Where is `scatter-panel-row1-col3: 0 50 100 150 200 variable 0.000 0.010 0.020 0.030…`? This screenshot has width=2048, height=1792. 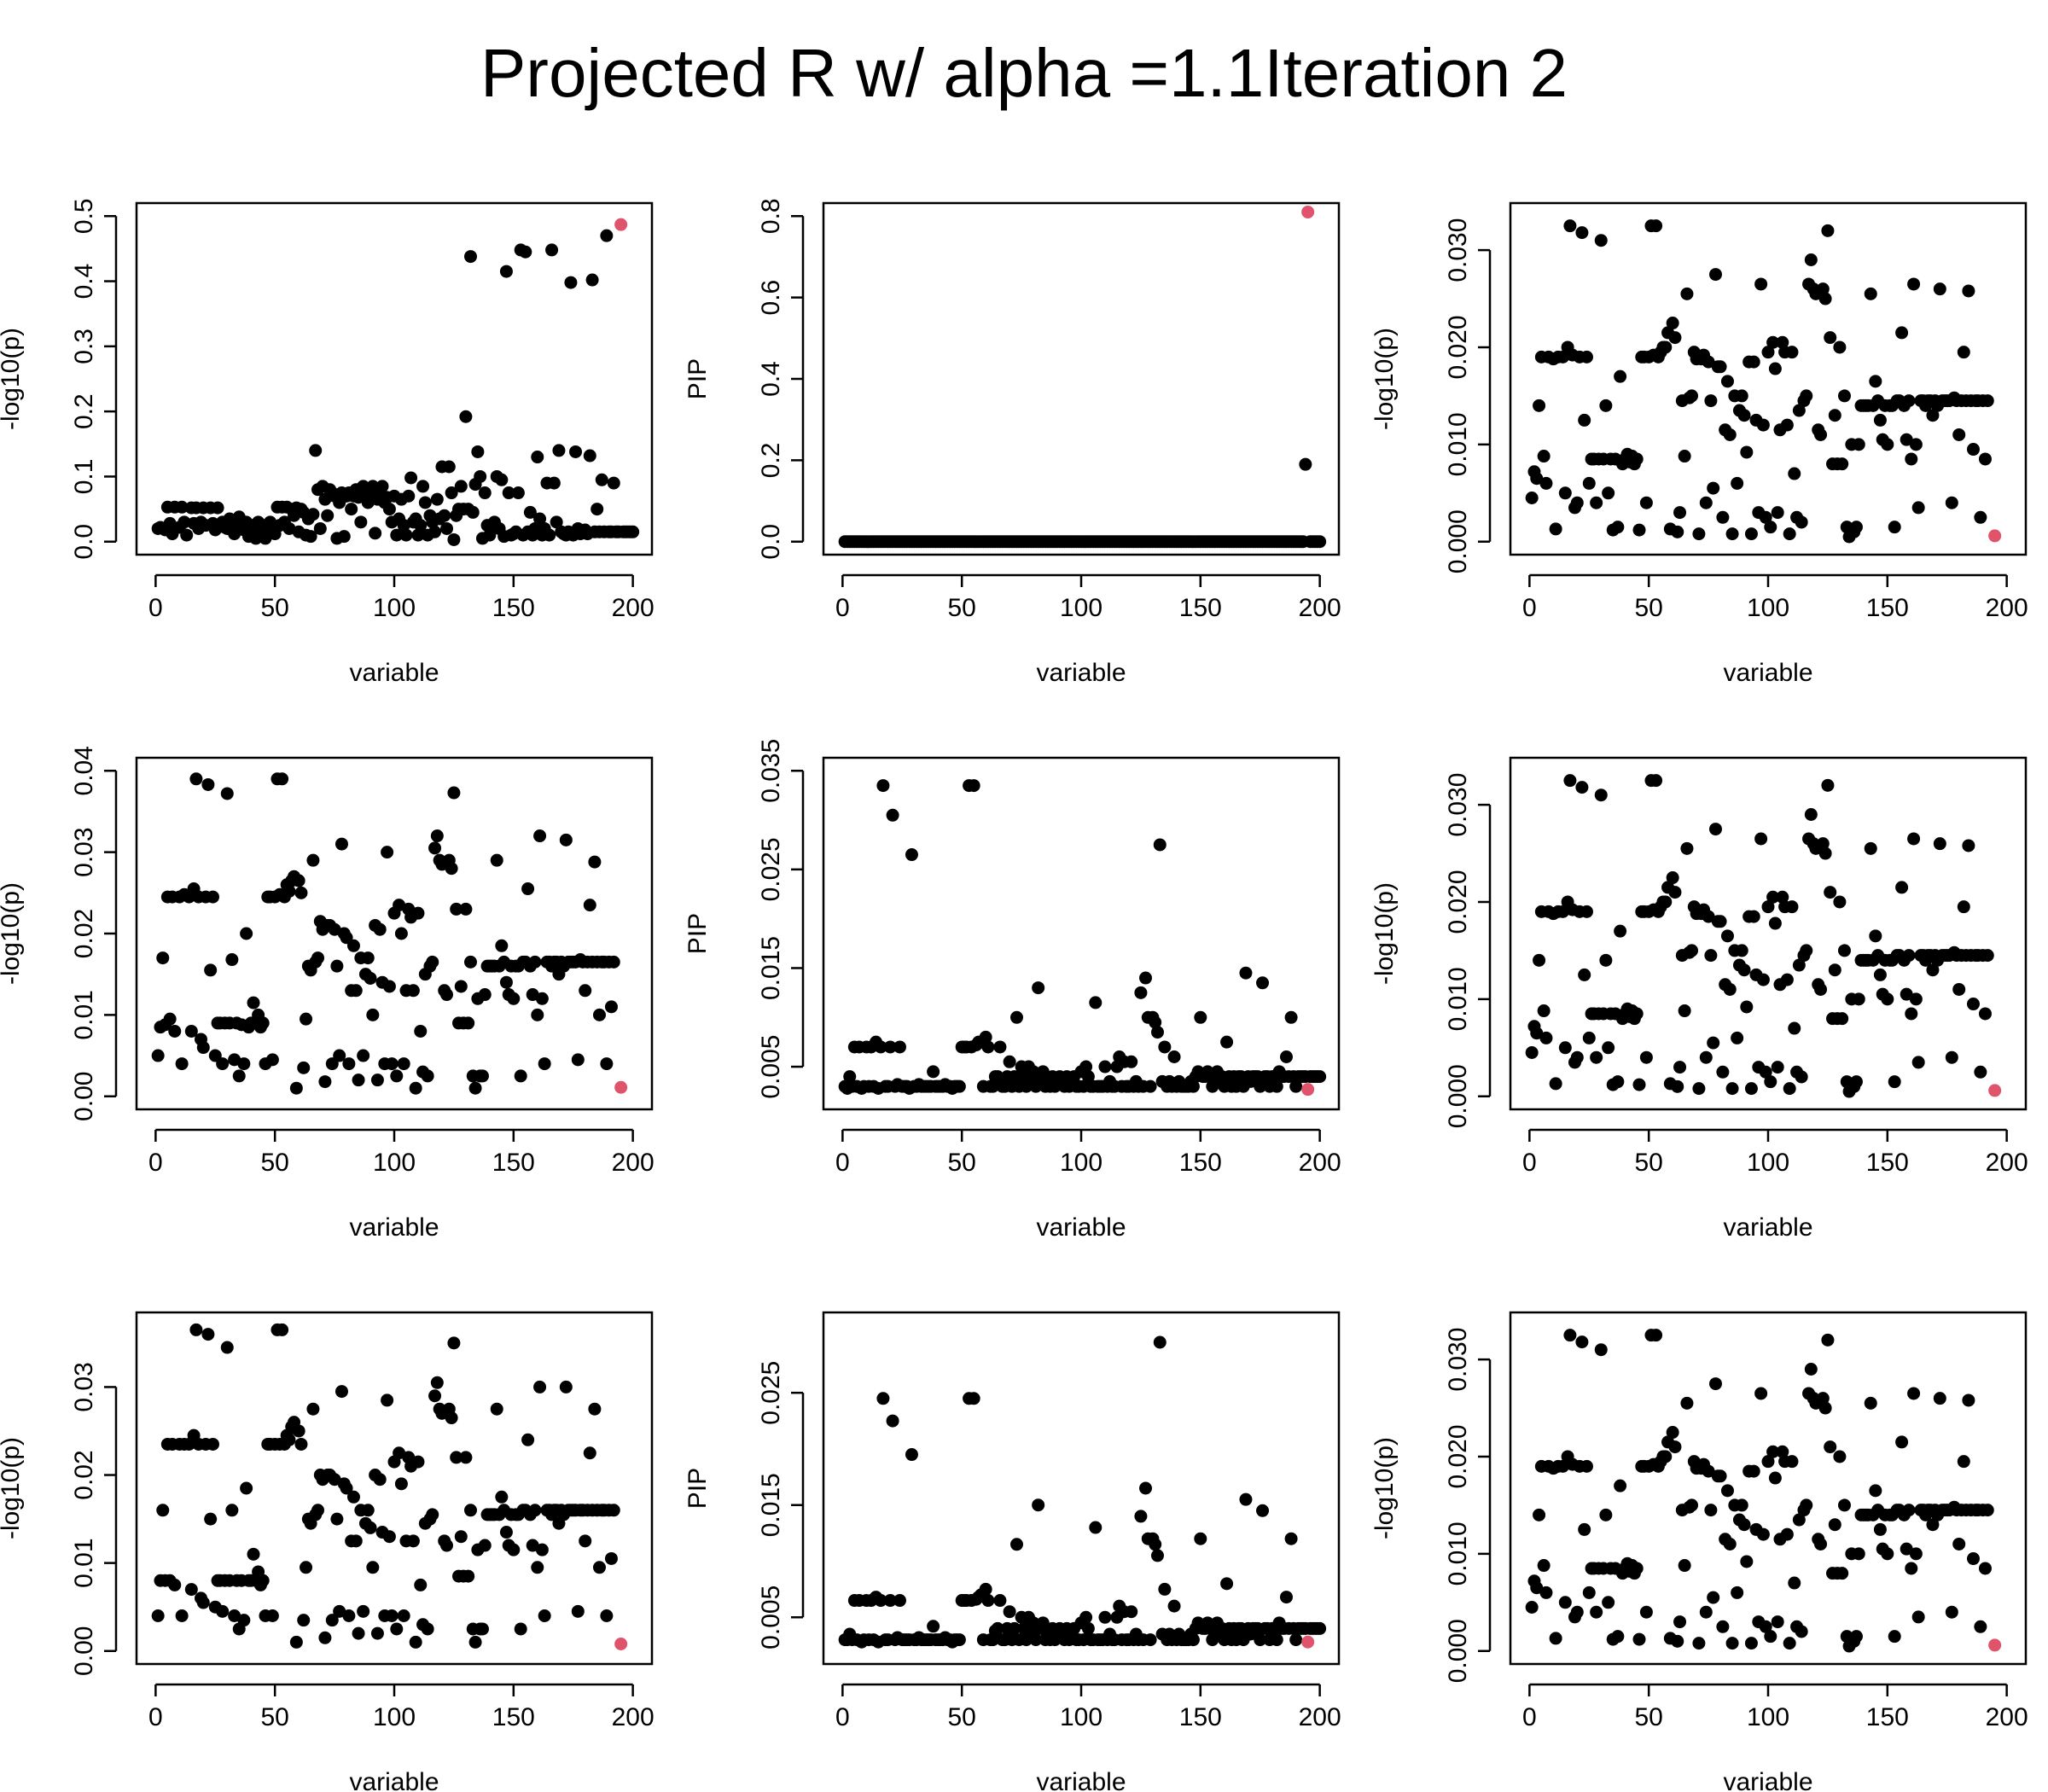 scatter-panel-row1-col3: 0 50 100 150 200 variable 0.000 0.010 0.020 0.030… is located at coordinates (1699, 444).